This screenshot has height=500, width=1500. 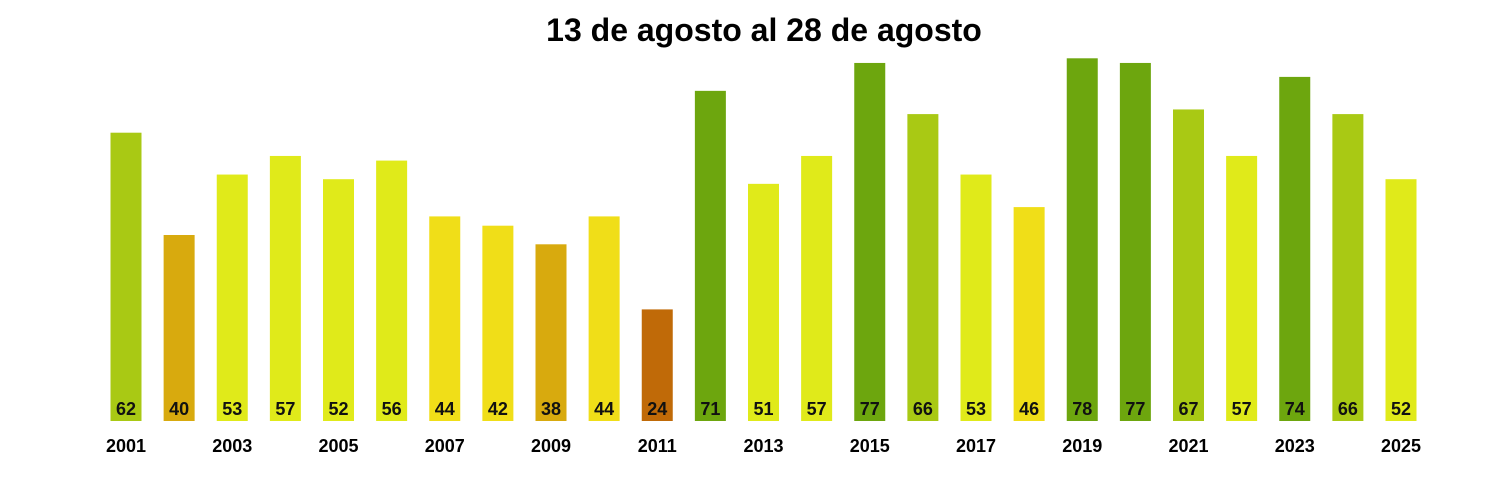 I want to click on value-label-2007: 44, so click(x=445, y=409).